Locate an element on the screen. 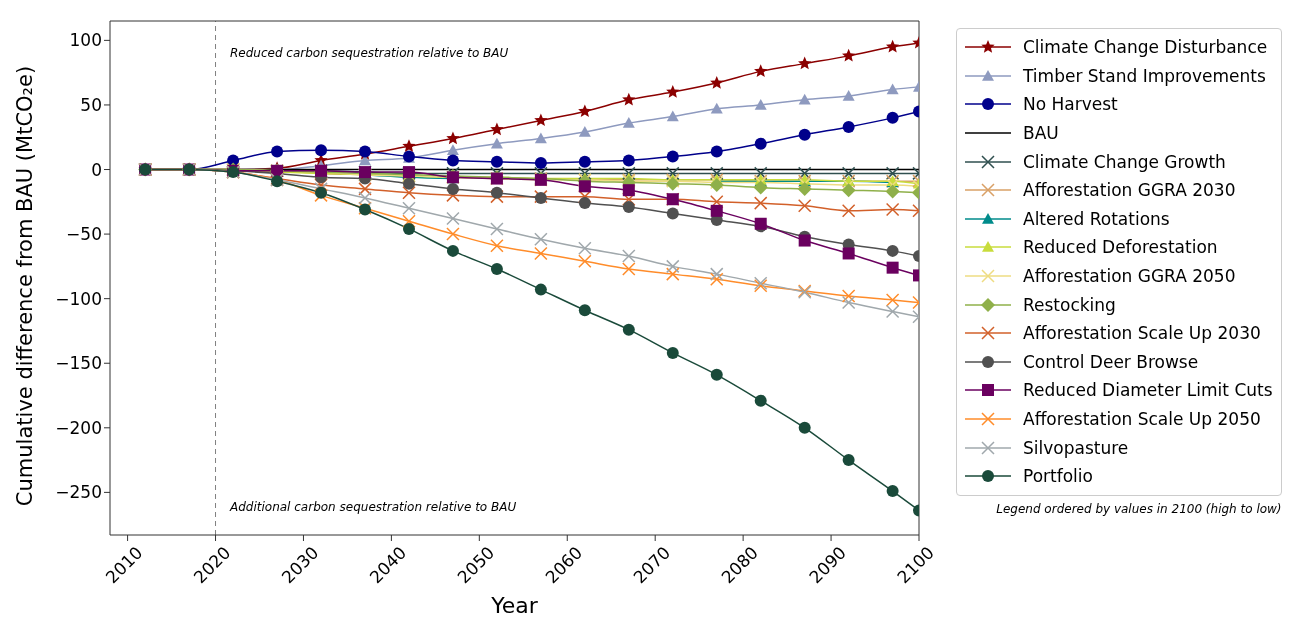 Image resolution: width=1309 pixels, height=617 pixels. legend-label: Afforestation Scale Up 2030 is located at coordinates (1142, 333).